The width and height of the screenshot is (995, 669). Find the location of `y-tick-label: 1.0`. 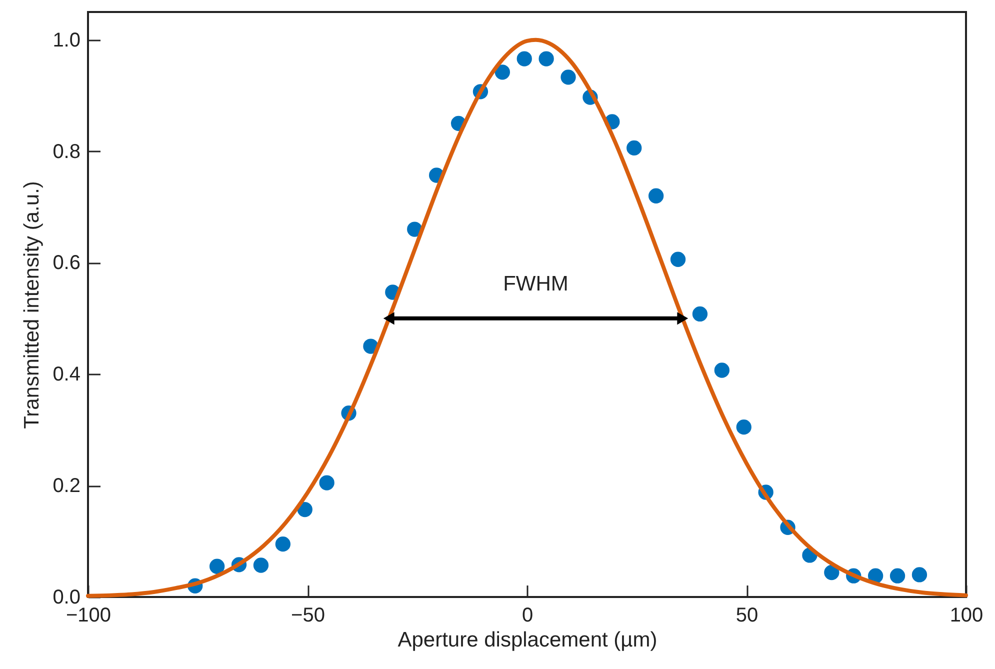

y-tick-label: 1.0 is located at coordinates (66, 40).